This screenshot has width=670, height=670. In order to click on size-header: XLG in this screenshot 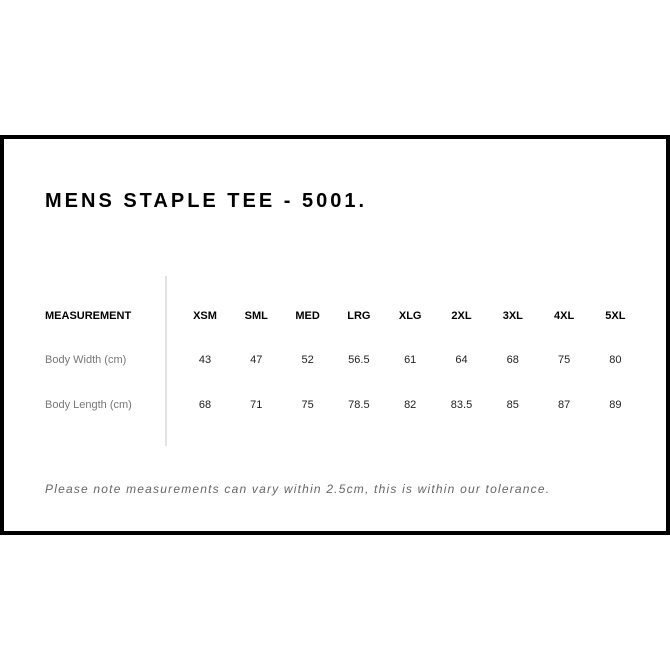, I will do `click(410, 316)`.